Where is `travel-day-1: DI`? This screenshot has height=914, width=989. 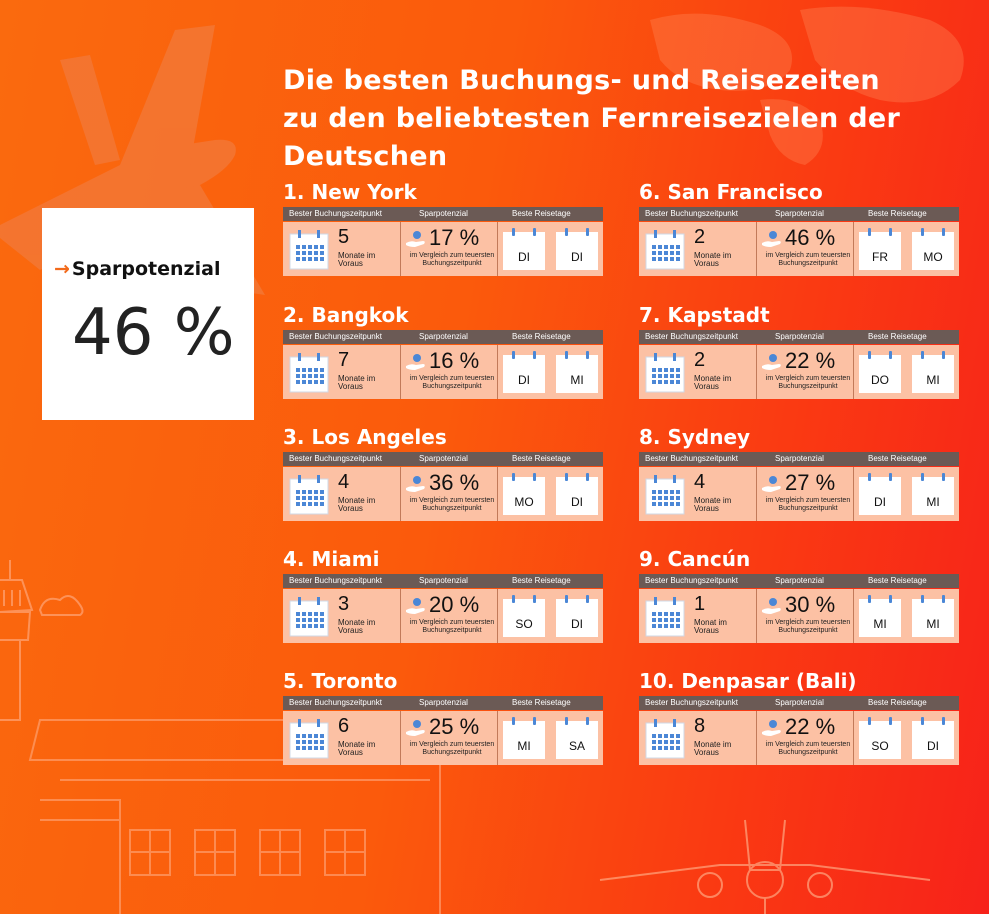 travel-day-1: DI is located at coordinates (880, 502).